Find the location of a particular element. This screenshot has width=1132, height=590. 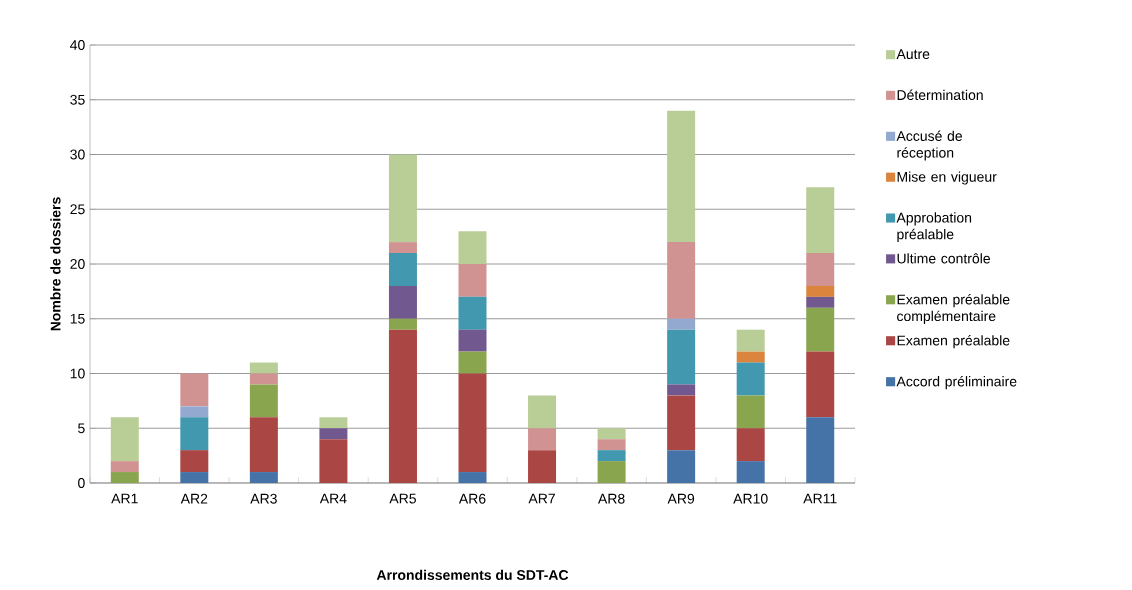

legend-label: Mise en vigueur is located at coordinates (947, 178).